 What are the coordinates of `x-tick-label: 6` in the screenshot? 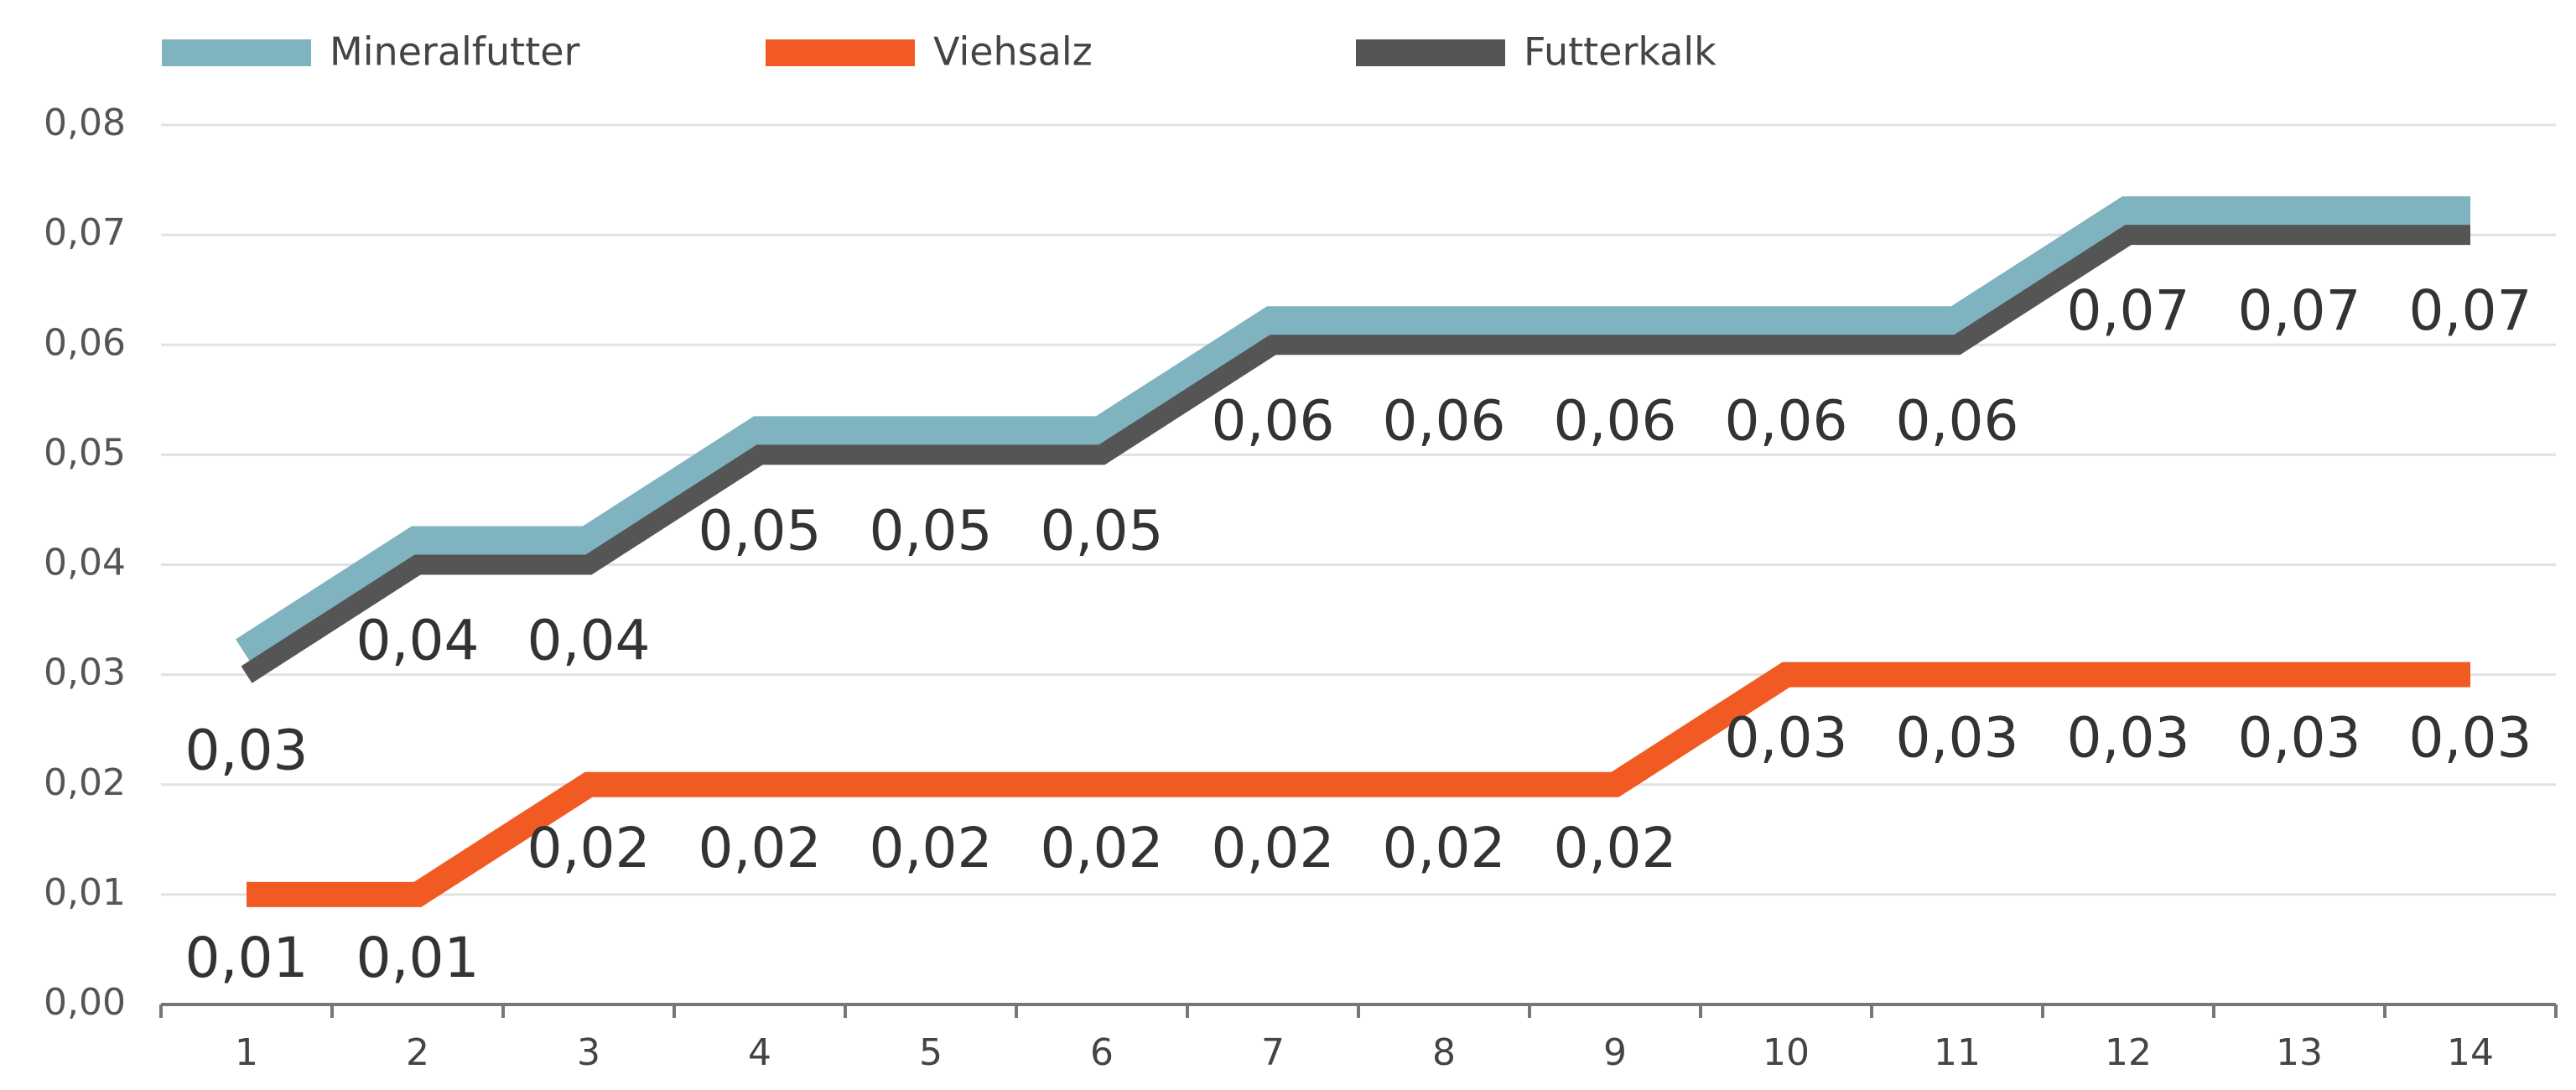 It's located at (1102, 1052).